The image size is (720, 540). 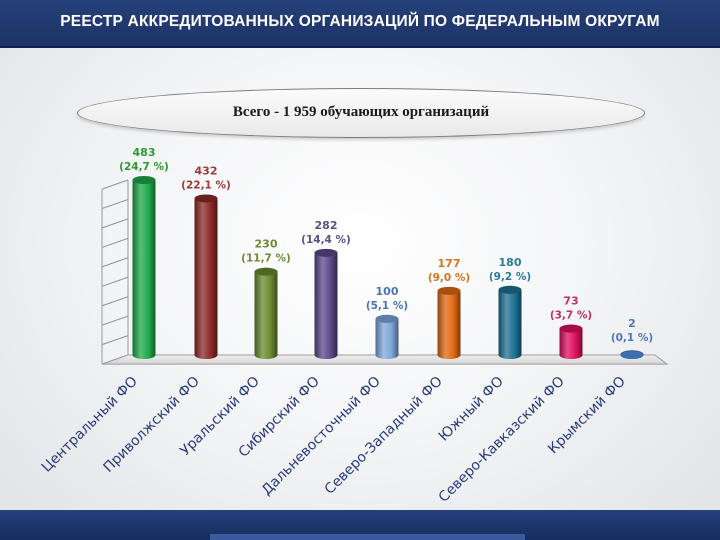 I want to click on x-tick-label: Северо-Кавказский ФО, so click(x=502, y=440).